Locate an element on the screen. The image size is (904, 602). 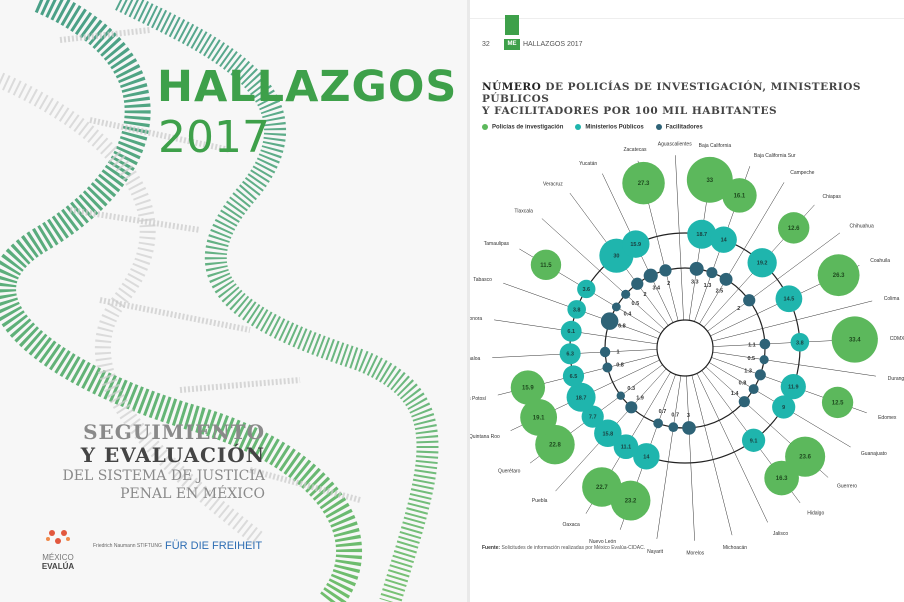
mp-value: 11.9 is located at coordinates (793, 388).